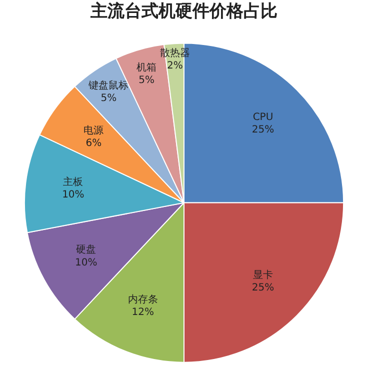 This screenshot has height=387, width=367. Describe the element at coordinates (263, 118) in the screenshot. I see `slice-label: CPU` at that location.